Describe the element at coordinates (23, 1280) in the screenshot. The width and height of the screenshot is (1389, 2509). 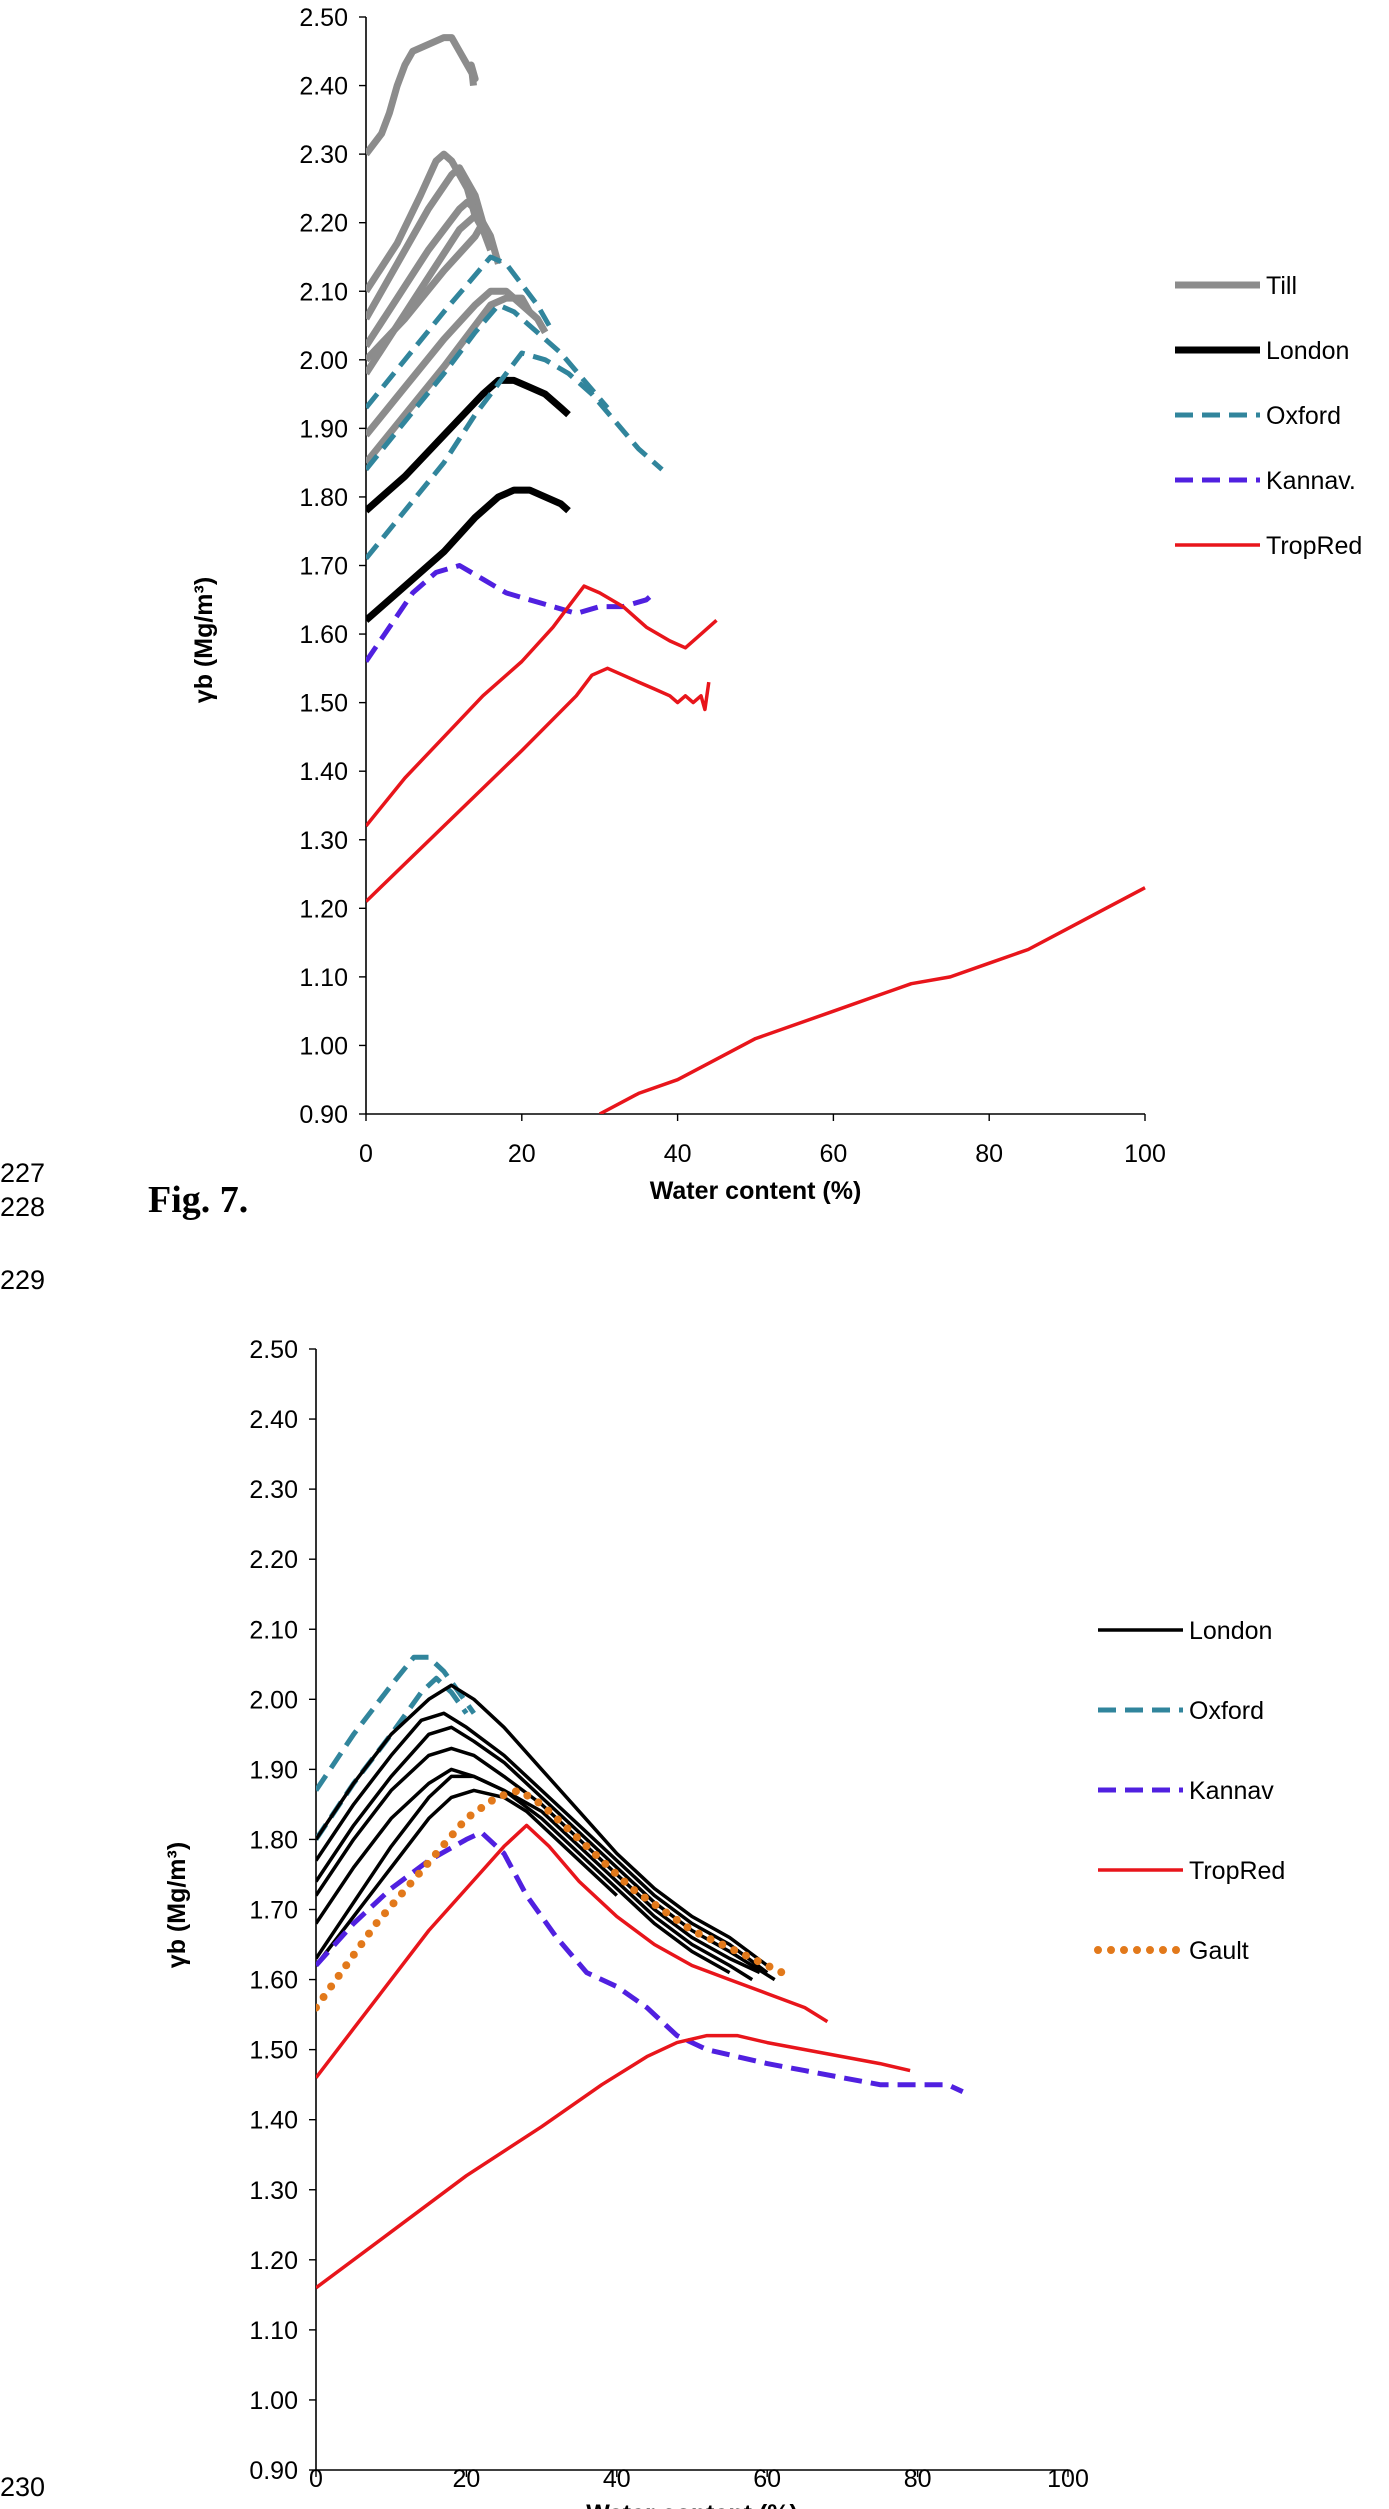
I see `line-number: 229` at that location.